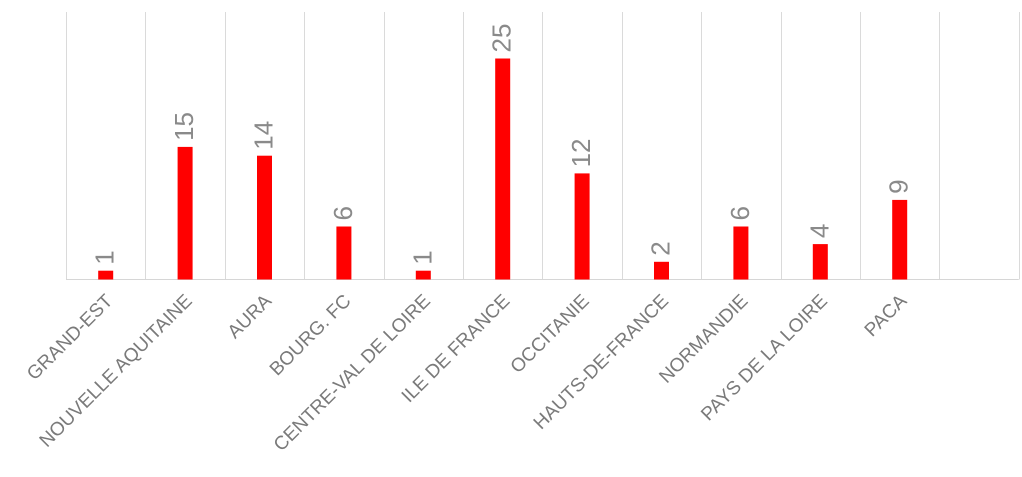  What do you see at coordinates (250, 316) in the screenshot?
I see `x-tick-label: AURA` at bounding box center [250, 316].